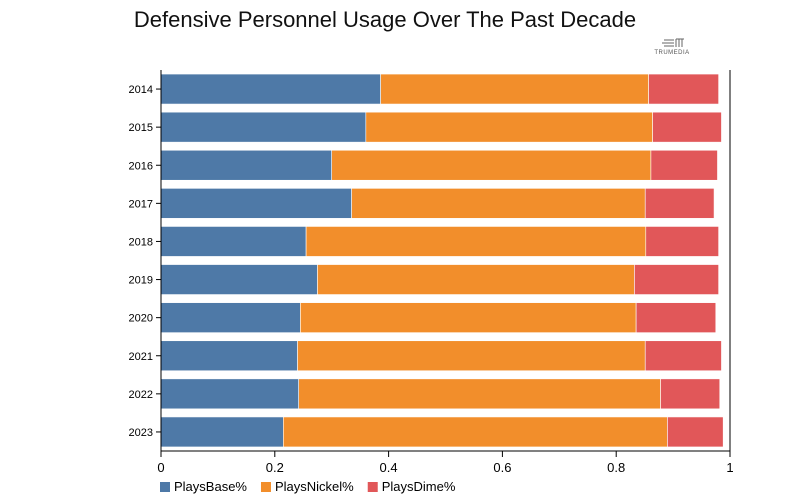 The height and width of the screenshot is (500, 800). Describe the element at coordinates (679, 203) in the screenshot. I see `bar-playsdime-2017` at that location.